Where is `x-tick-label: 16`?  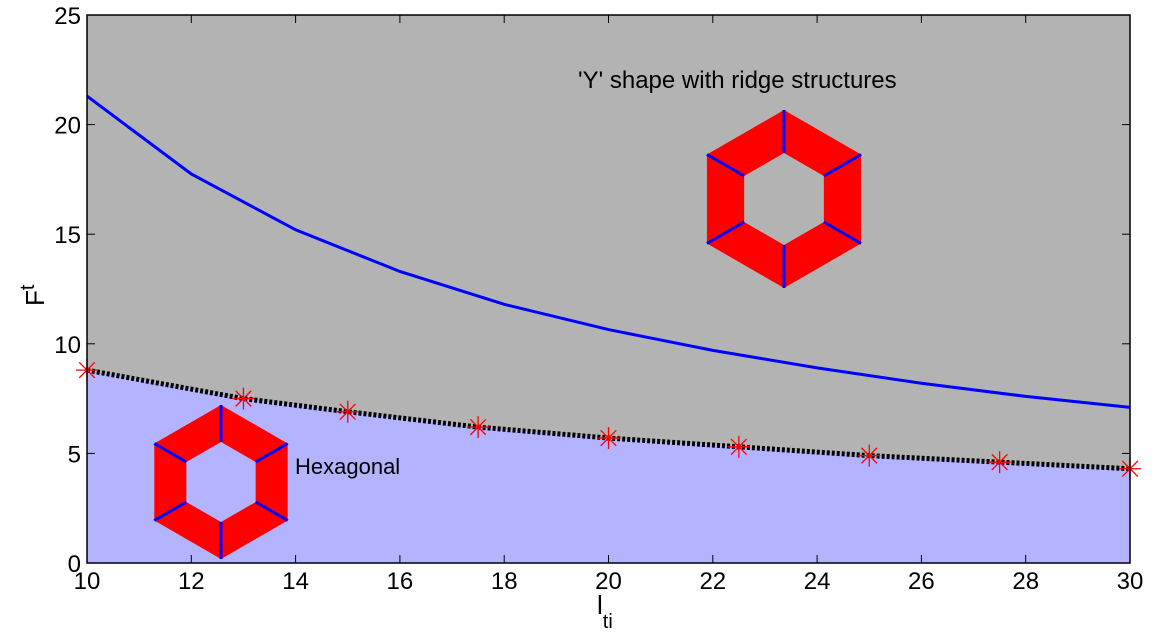 x-tick-label: 16 is located at coordinates (400, 581).